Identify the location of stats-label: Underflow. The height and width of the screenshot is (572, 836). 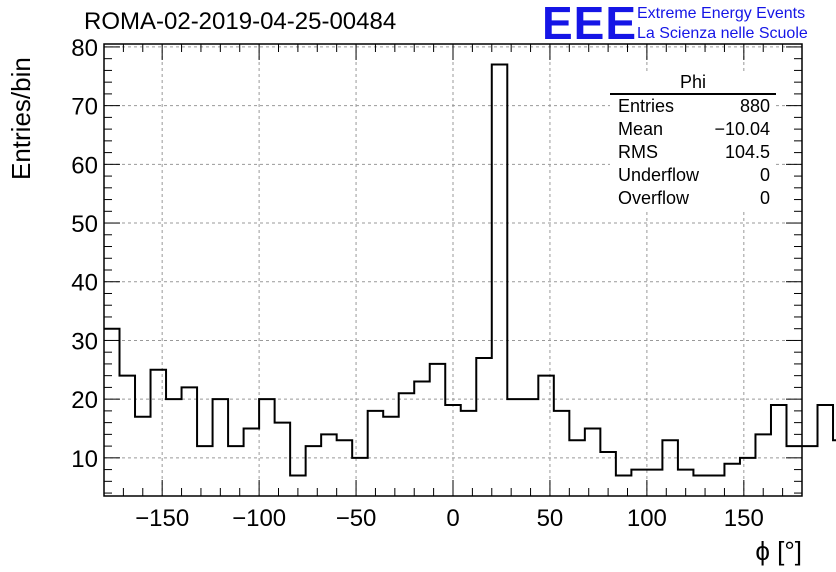
(659, 175).